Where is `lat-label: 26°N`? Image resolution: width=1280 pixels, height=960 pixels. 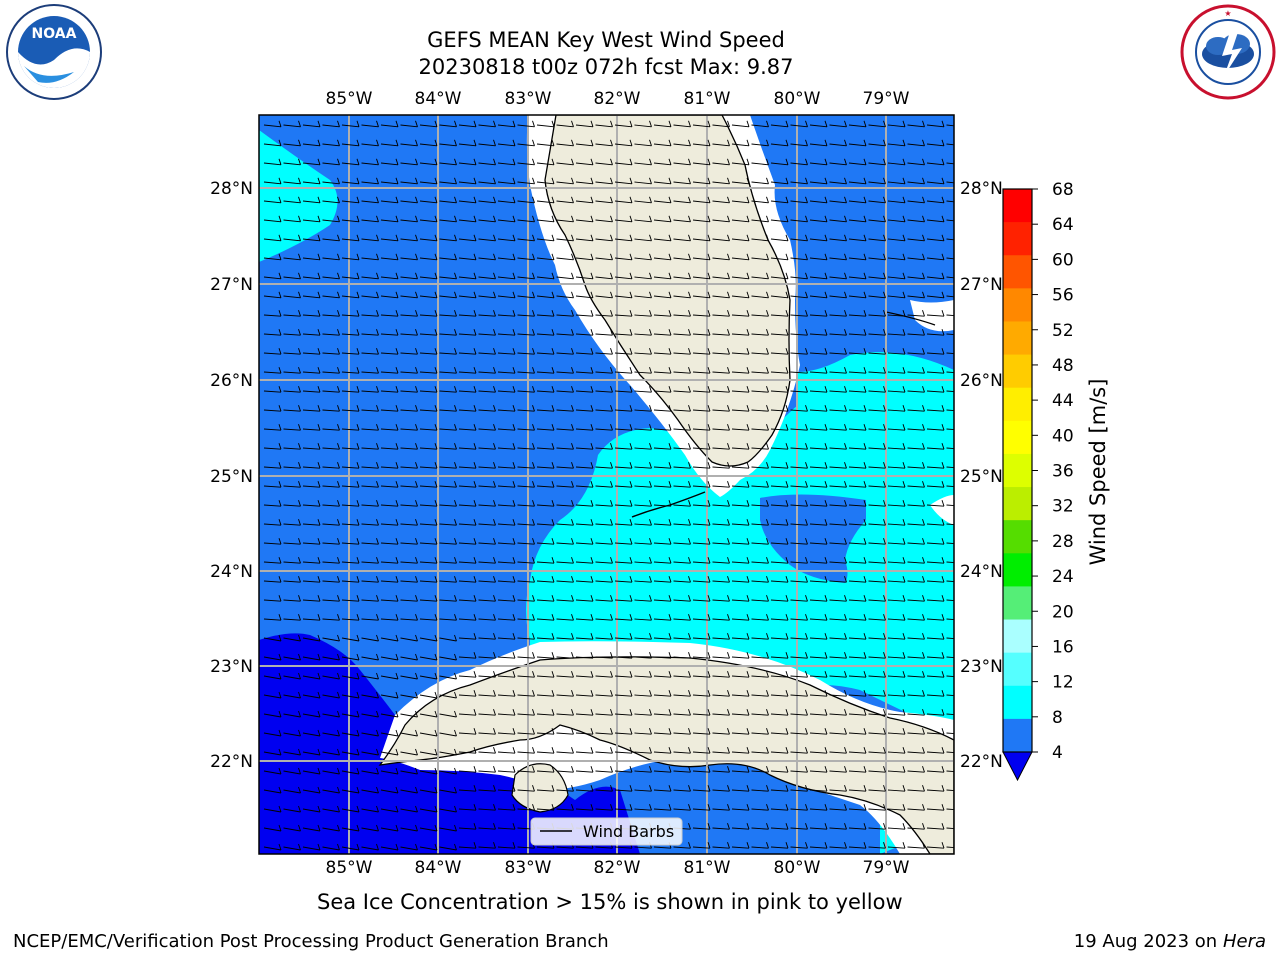
lat-label: 26°N is located at coordinates (981, 381).